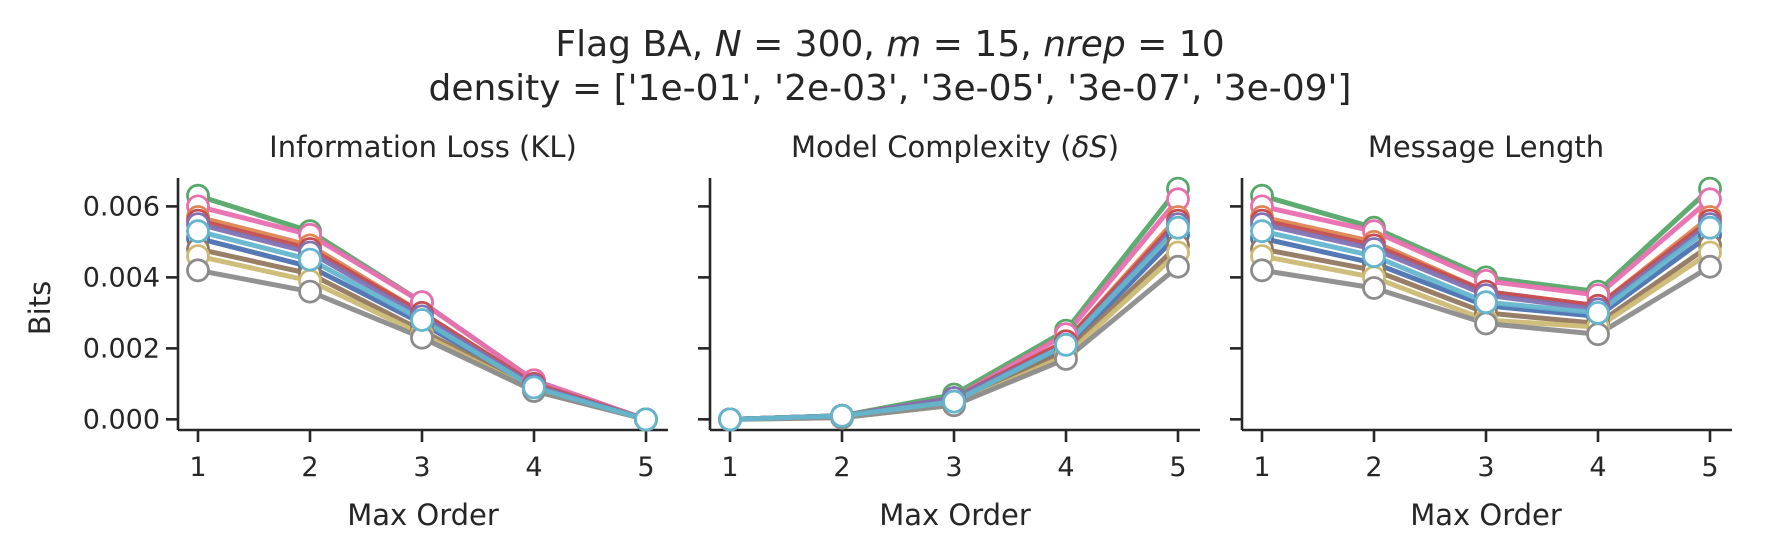 The image size is (1779, 554). I want to click on y-tick-label: 0.000, so click(121, 419).